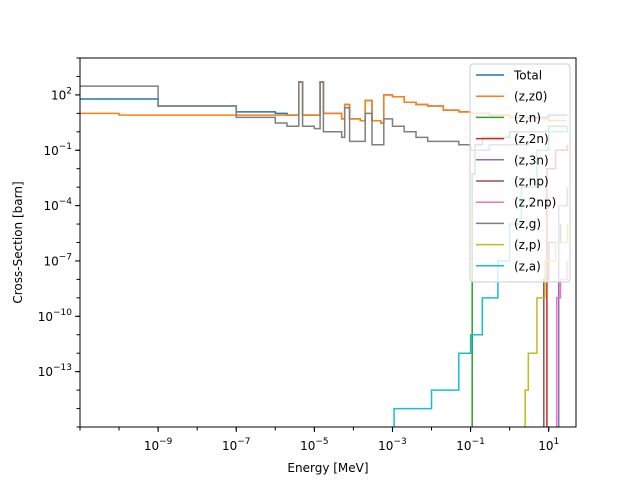  What do you see at coordinates (166, 442) in the screenshot?
I see `x-tick-label-exponent: −9` at bounding box center [166, 442].